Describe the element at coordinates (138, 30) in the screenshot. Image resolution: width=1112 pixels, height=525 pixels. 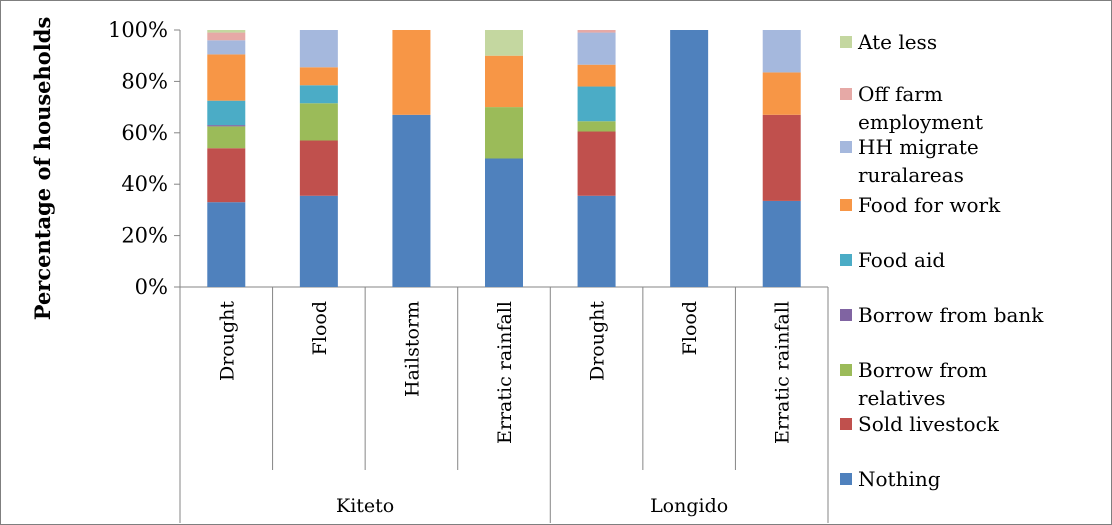
I see `y-tick-label: 100%` at that location.